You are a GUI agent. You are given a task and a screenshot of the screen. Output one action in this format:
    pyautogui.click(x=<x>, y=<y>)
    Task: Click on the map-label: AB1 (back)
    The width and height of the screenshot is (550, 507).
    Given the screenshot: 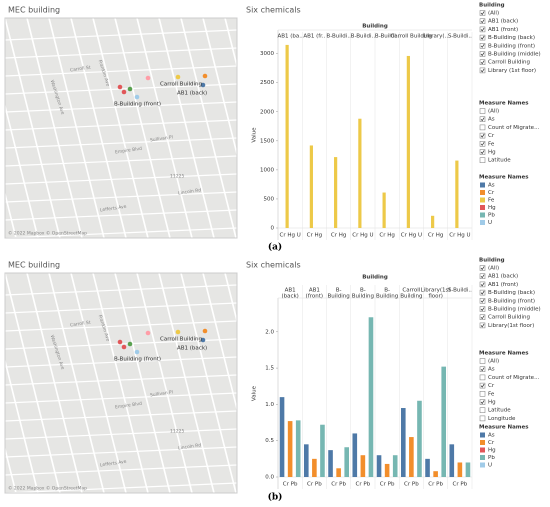 What is the action you would take?
    pyautogui.click(x=192, y=94)
    